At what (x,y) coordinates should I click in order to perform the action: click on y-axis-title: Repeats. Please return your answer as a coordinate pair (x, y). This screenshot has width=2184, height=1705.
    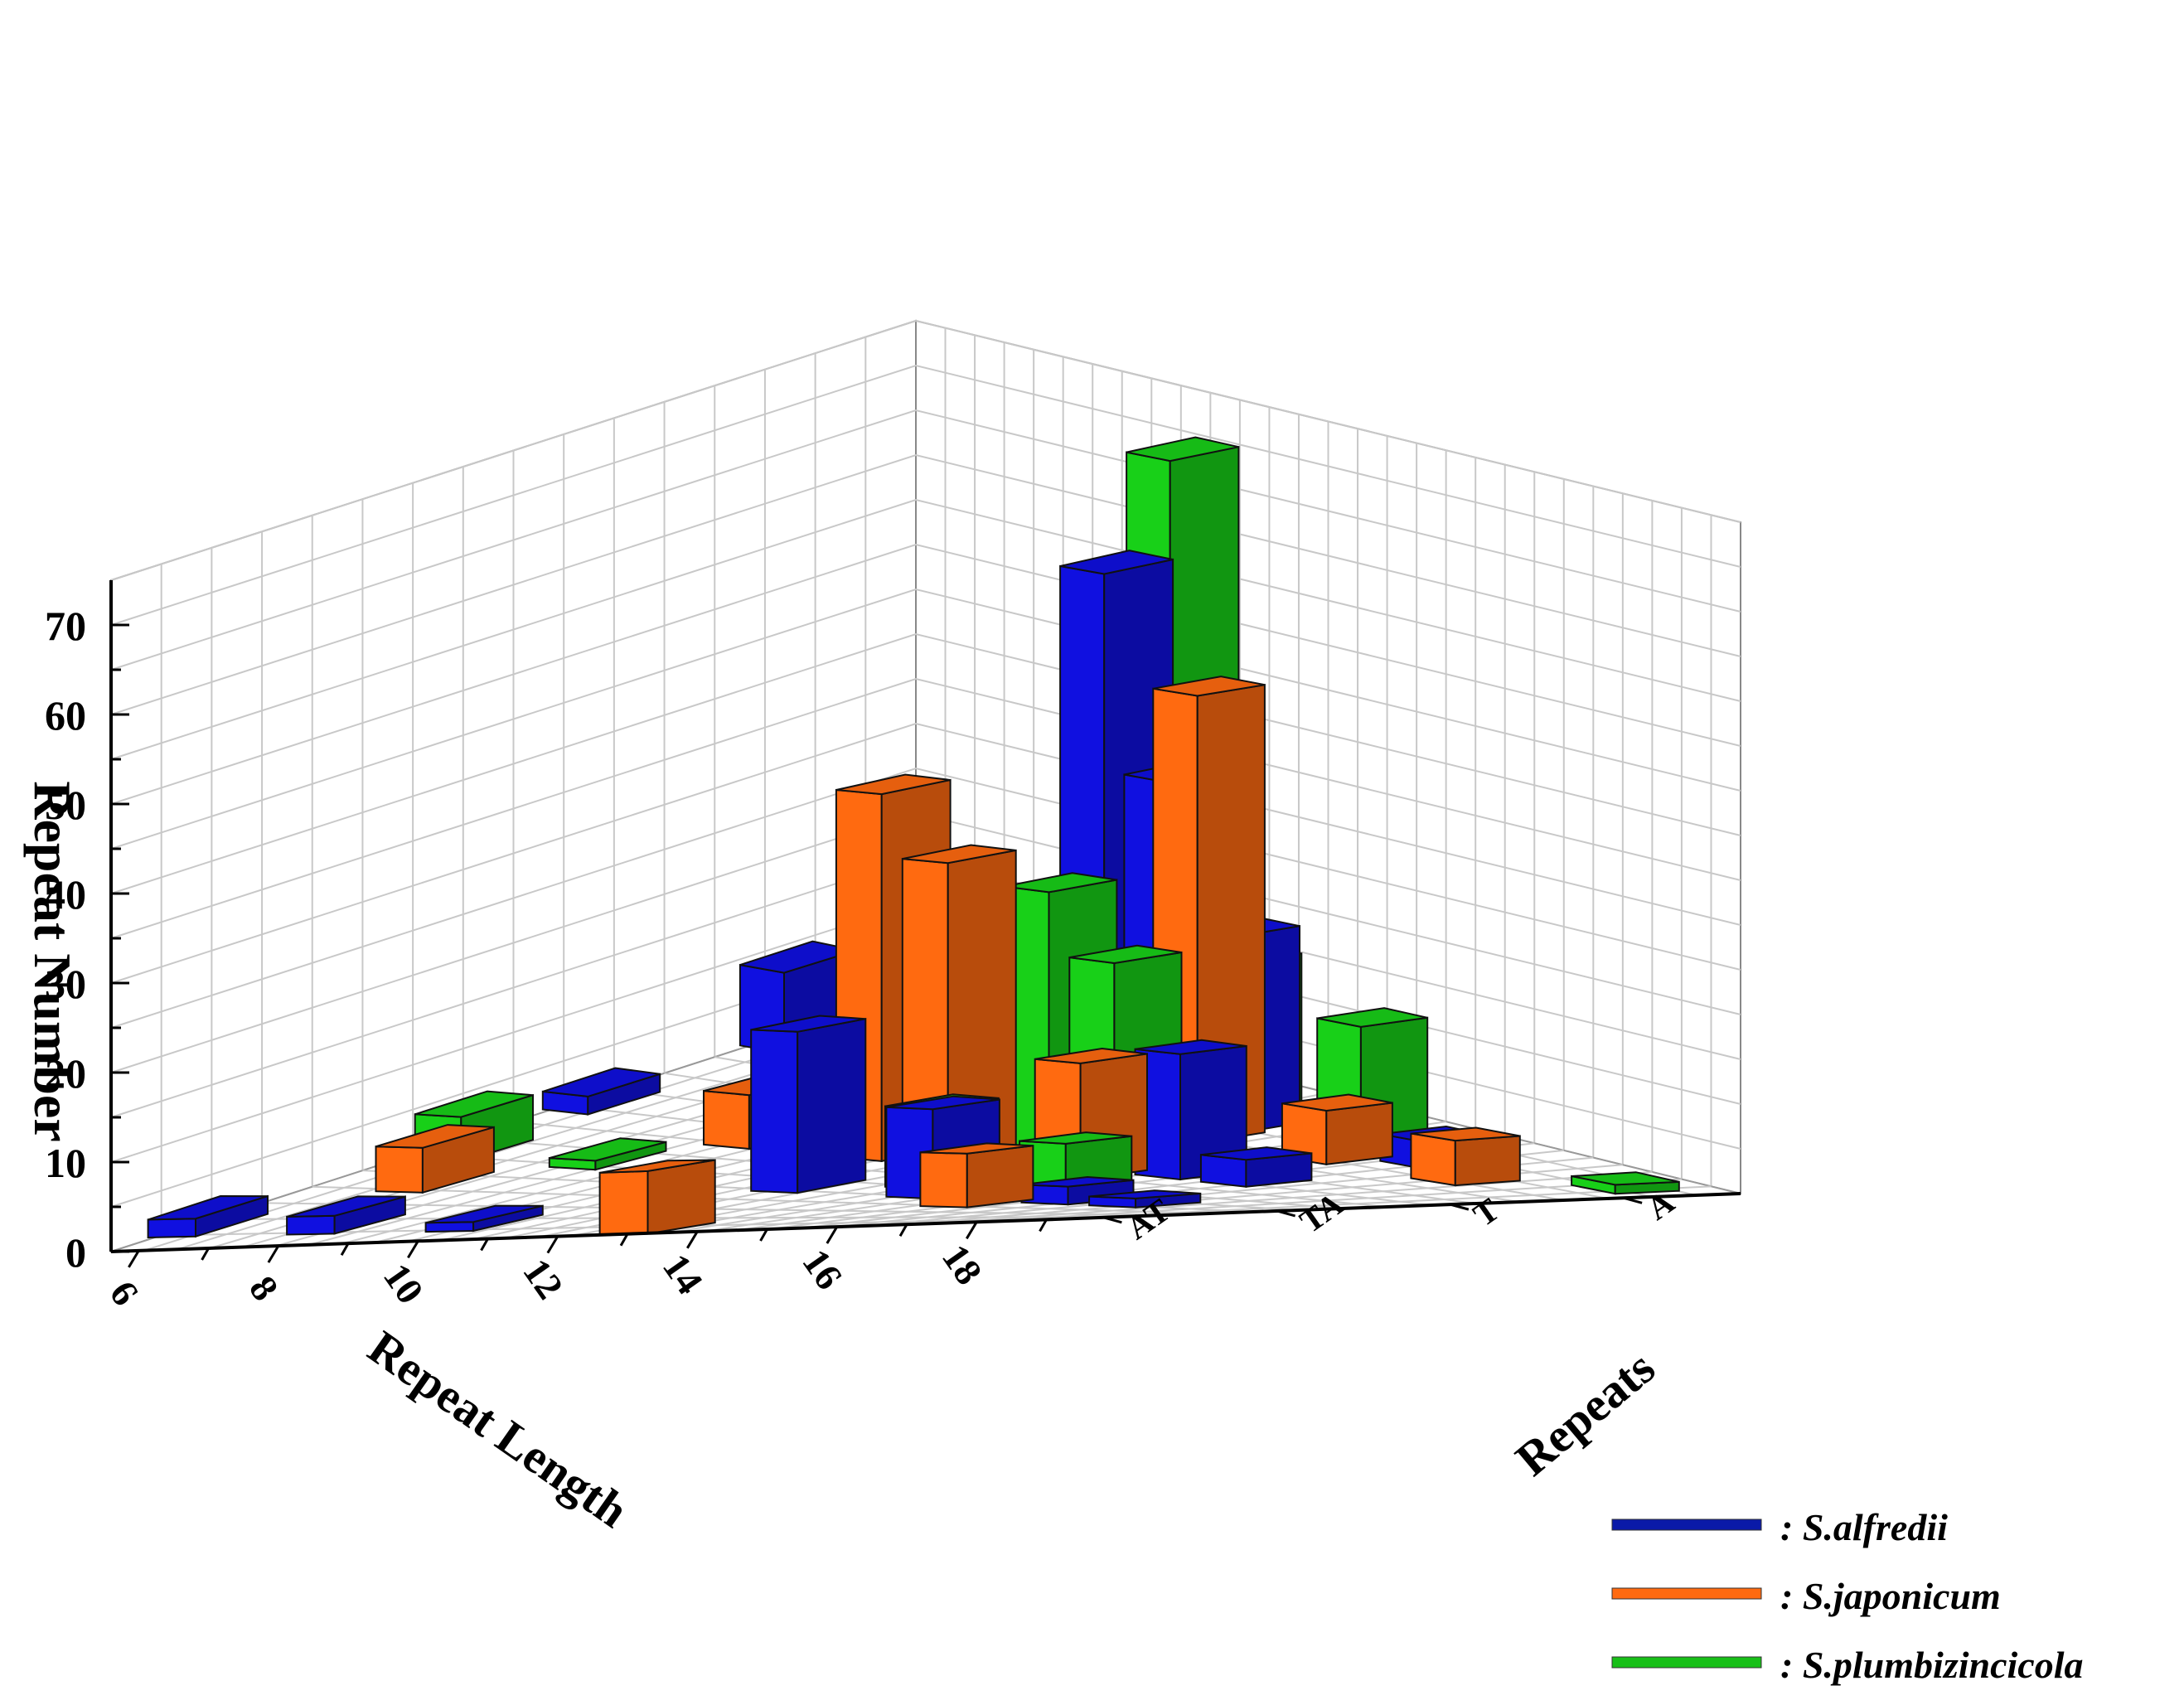
    Looking at the image, I should click on (1584, 1413).